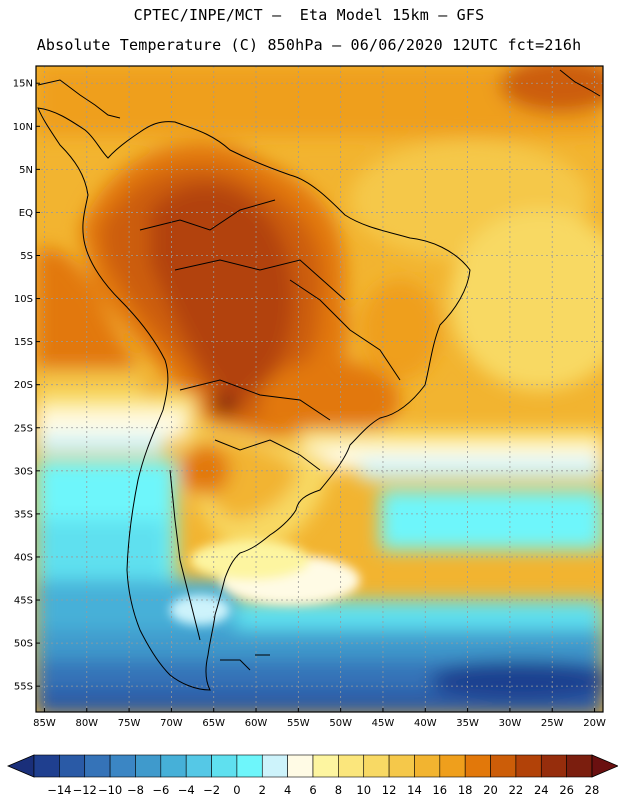 The height and width of the screenshot is (800, 618). What do you see at coordinates (85, 790) in the screenshot?
I see `colorbar-label: −12` at bounding box center [85, 790].